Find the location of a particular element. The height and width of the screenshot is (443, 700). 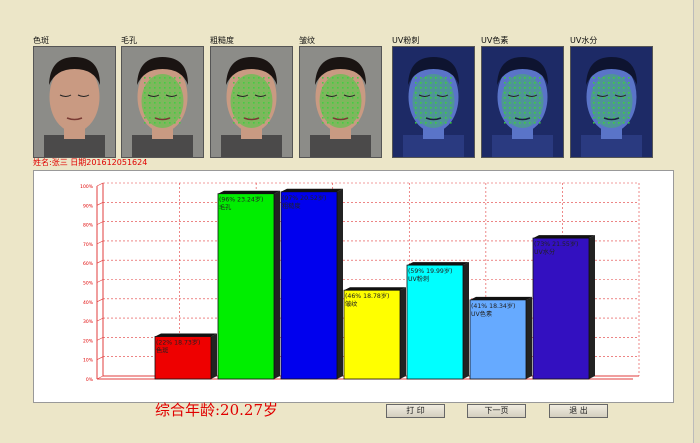

bar-value-label: (41% 18.34岁) is located at coordinates (493, 306).